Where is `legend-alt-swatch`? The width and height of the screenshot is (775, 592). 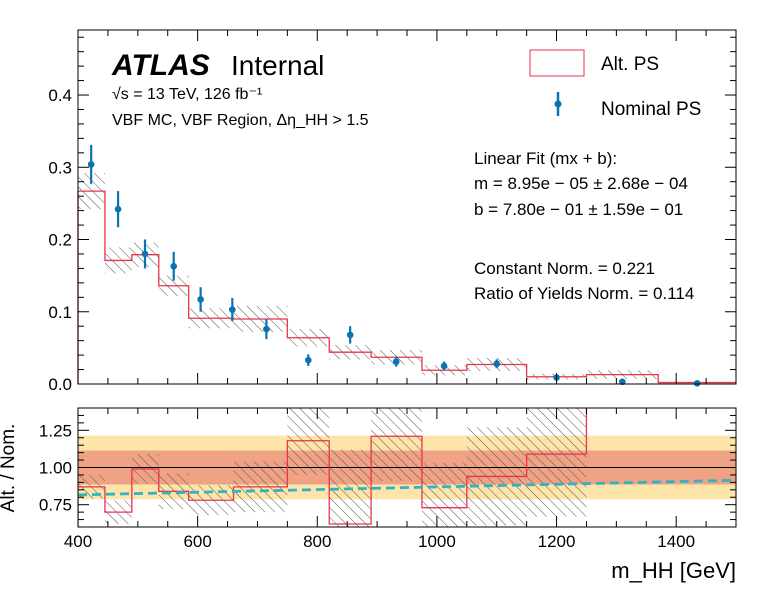 legend-alt-swatch is located at coordinates (557, 63).